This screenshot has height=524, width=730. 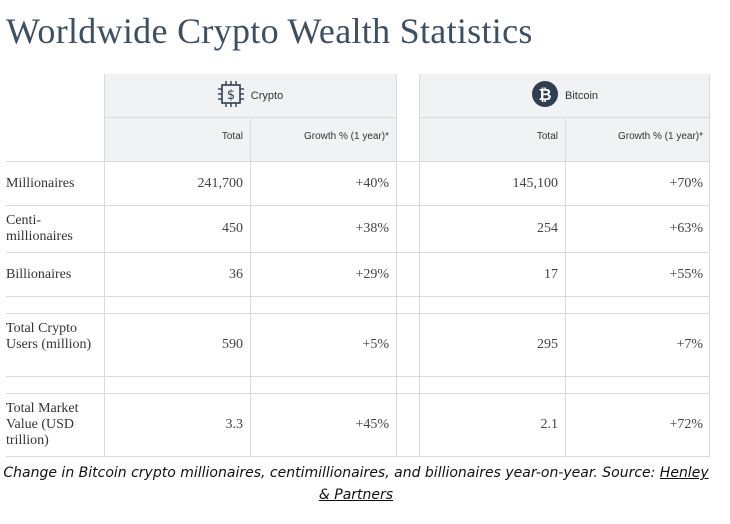 What do you see at coordinates (686, 228) in the screenshot?
I see `bitcoin-growth-cell: +63%` at bounding box center [686, 228].